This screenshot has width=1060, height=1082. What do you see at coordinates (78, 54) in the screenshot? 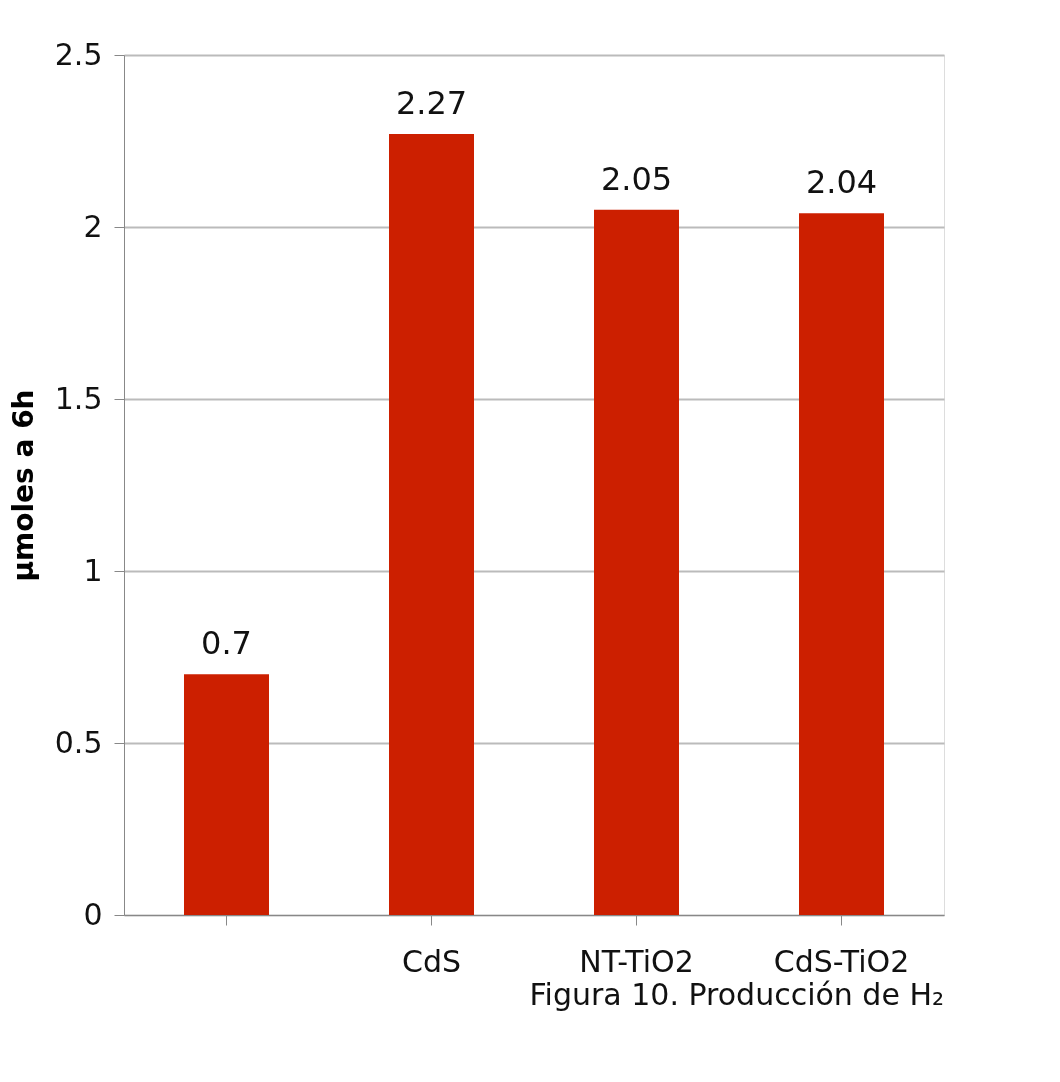
I see `y-tick-label: 2.5` at bounding box center [78, 54].